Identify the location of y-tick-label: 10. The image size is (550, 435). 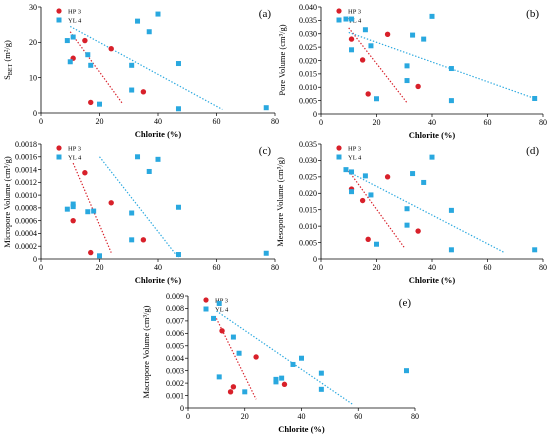
(33, 77).